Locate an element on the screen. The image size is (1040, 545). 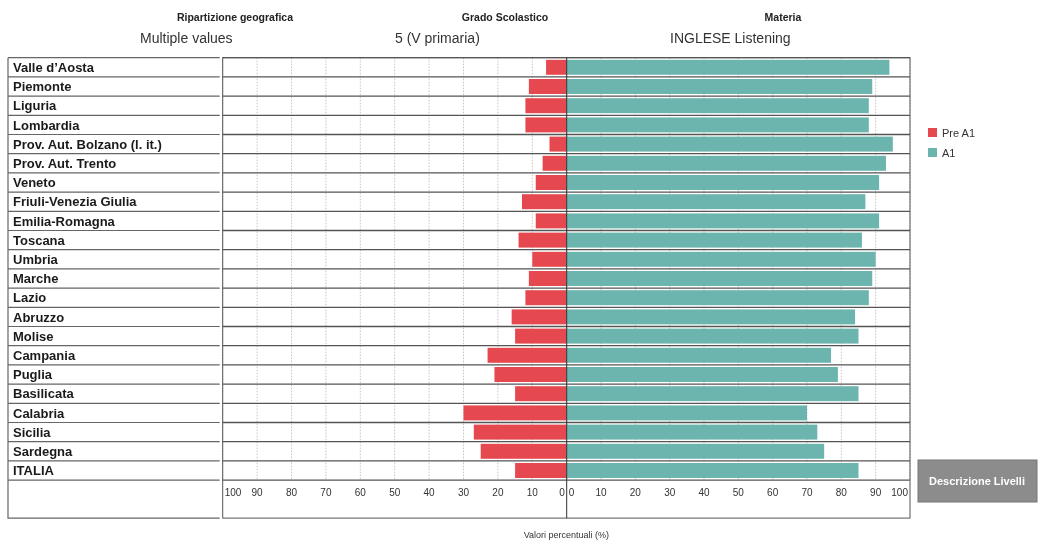
y-tick-label: Valle d’Aosta is located at coordinates (54, 67).